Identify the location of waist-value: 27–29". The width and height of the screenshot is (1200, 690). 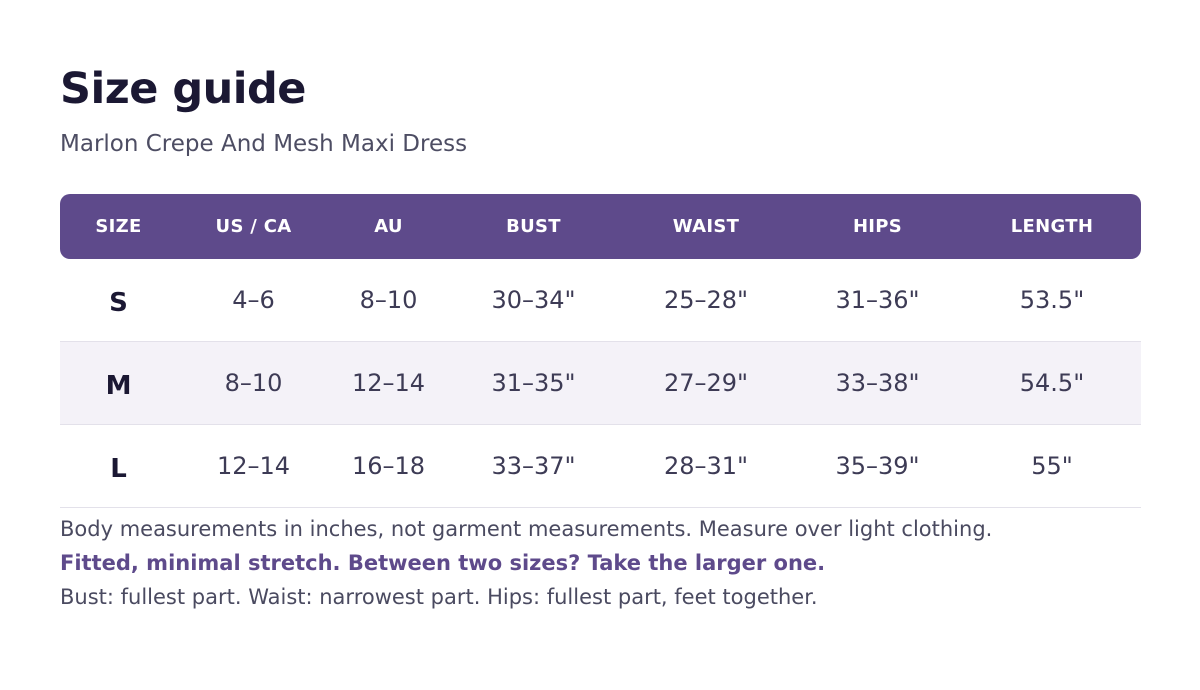
(706, 383).